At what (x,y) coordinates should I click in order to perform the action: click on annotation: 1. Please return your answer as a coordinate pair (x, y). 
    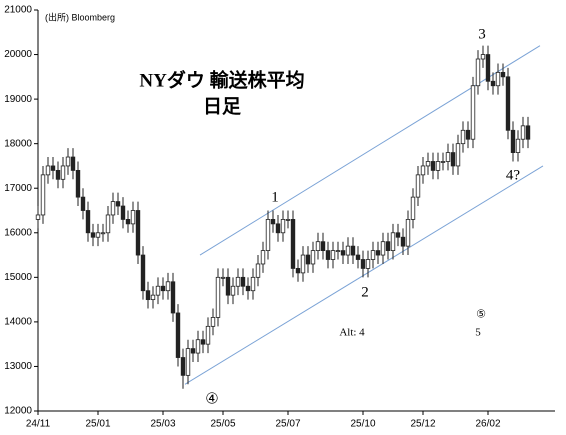
    Looking at the image, I should click on (275, 197).